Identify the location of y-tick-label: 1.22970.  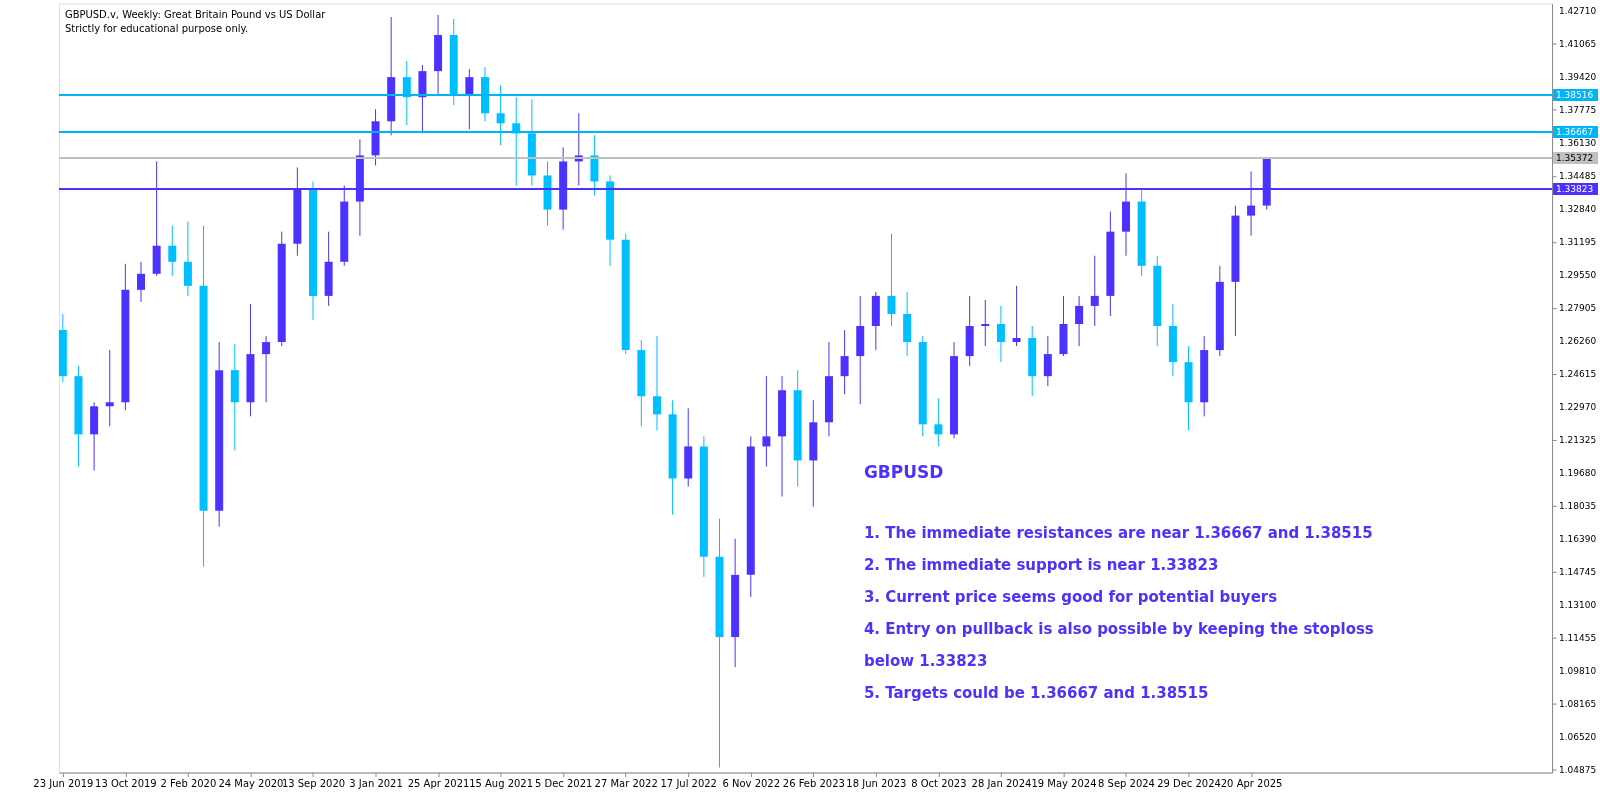
(1578, 406).